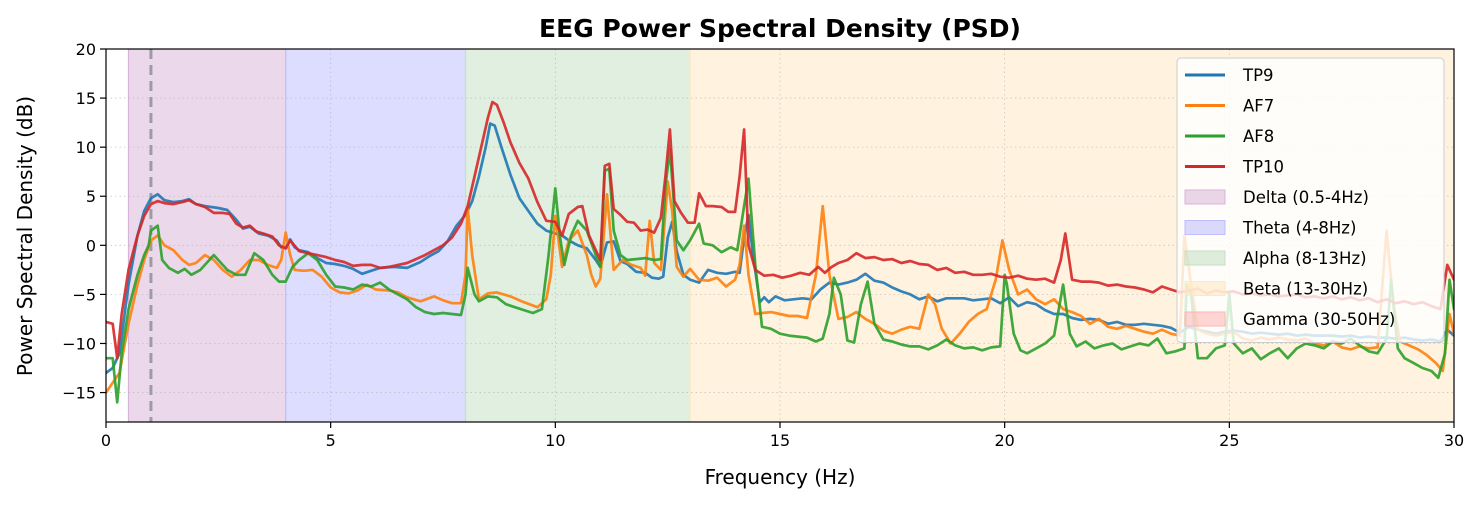 This screenshot has width=1482, height=505. I want to click on x-tick-label-5: 25, so click(1229, 440).